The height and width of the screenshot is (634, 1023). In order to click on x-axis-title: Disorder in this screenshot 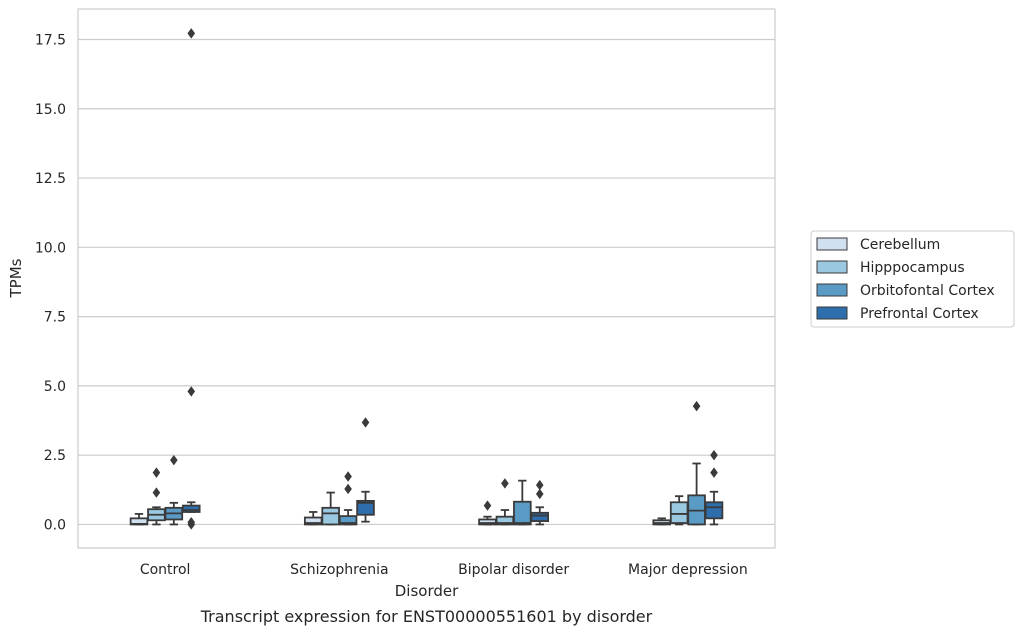, I will do `click(427, 591)`.